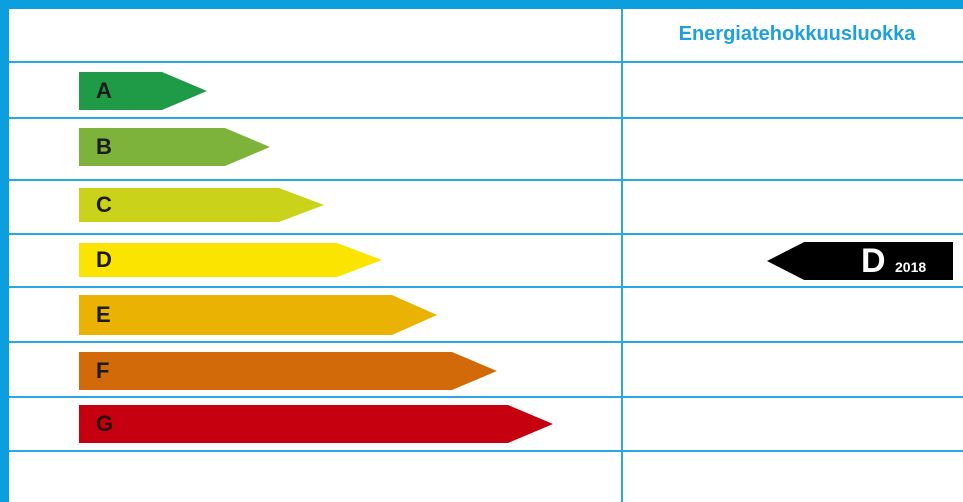  I want to click on certificate-year: 2018, so click(911, 267).